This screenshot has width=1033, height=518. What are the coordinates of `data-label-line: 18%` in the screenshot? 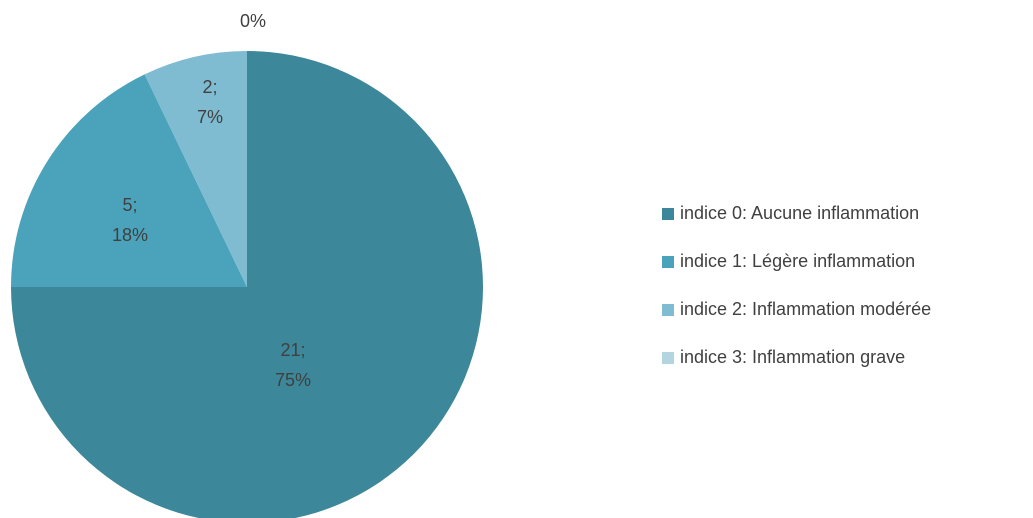 It's located at (130, 235).